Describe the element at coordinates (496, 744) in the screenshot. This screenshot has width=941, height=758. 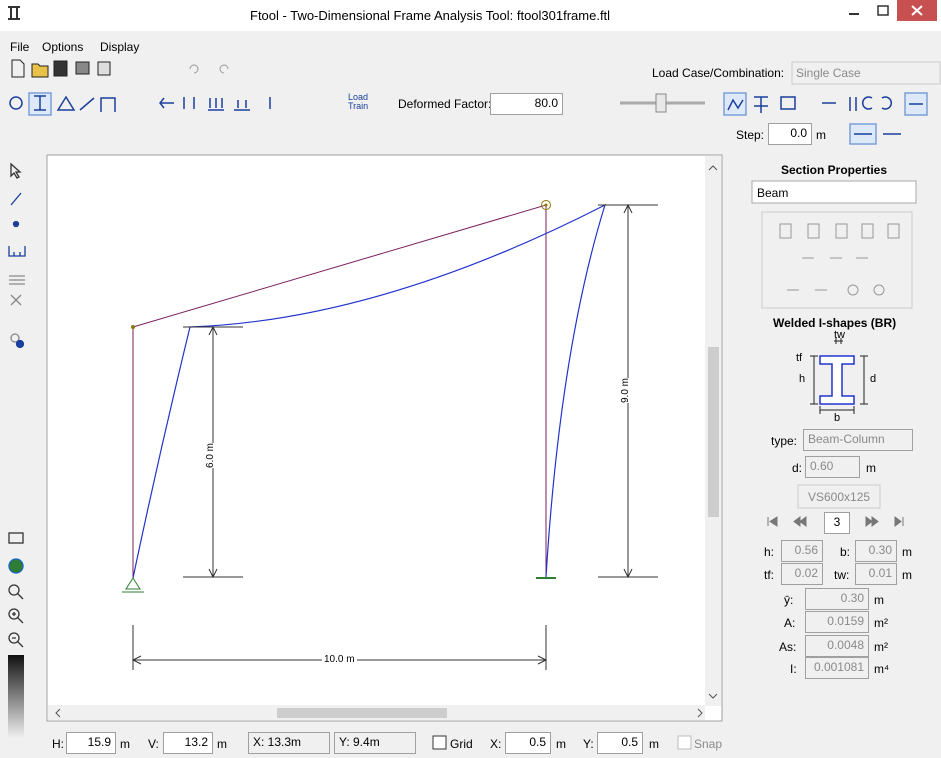
I see `grid-x-label: X:` at that location.